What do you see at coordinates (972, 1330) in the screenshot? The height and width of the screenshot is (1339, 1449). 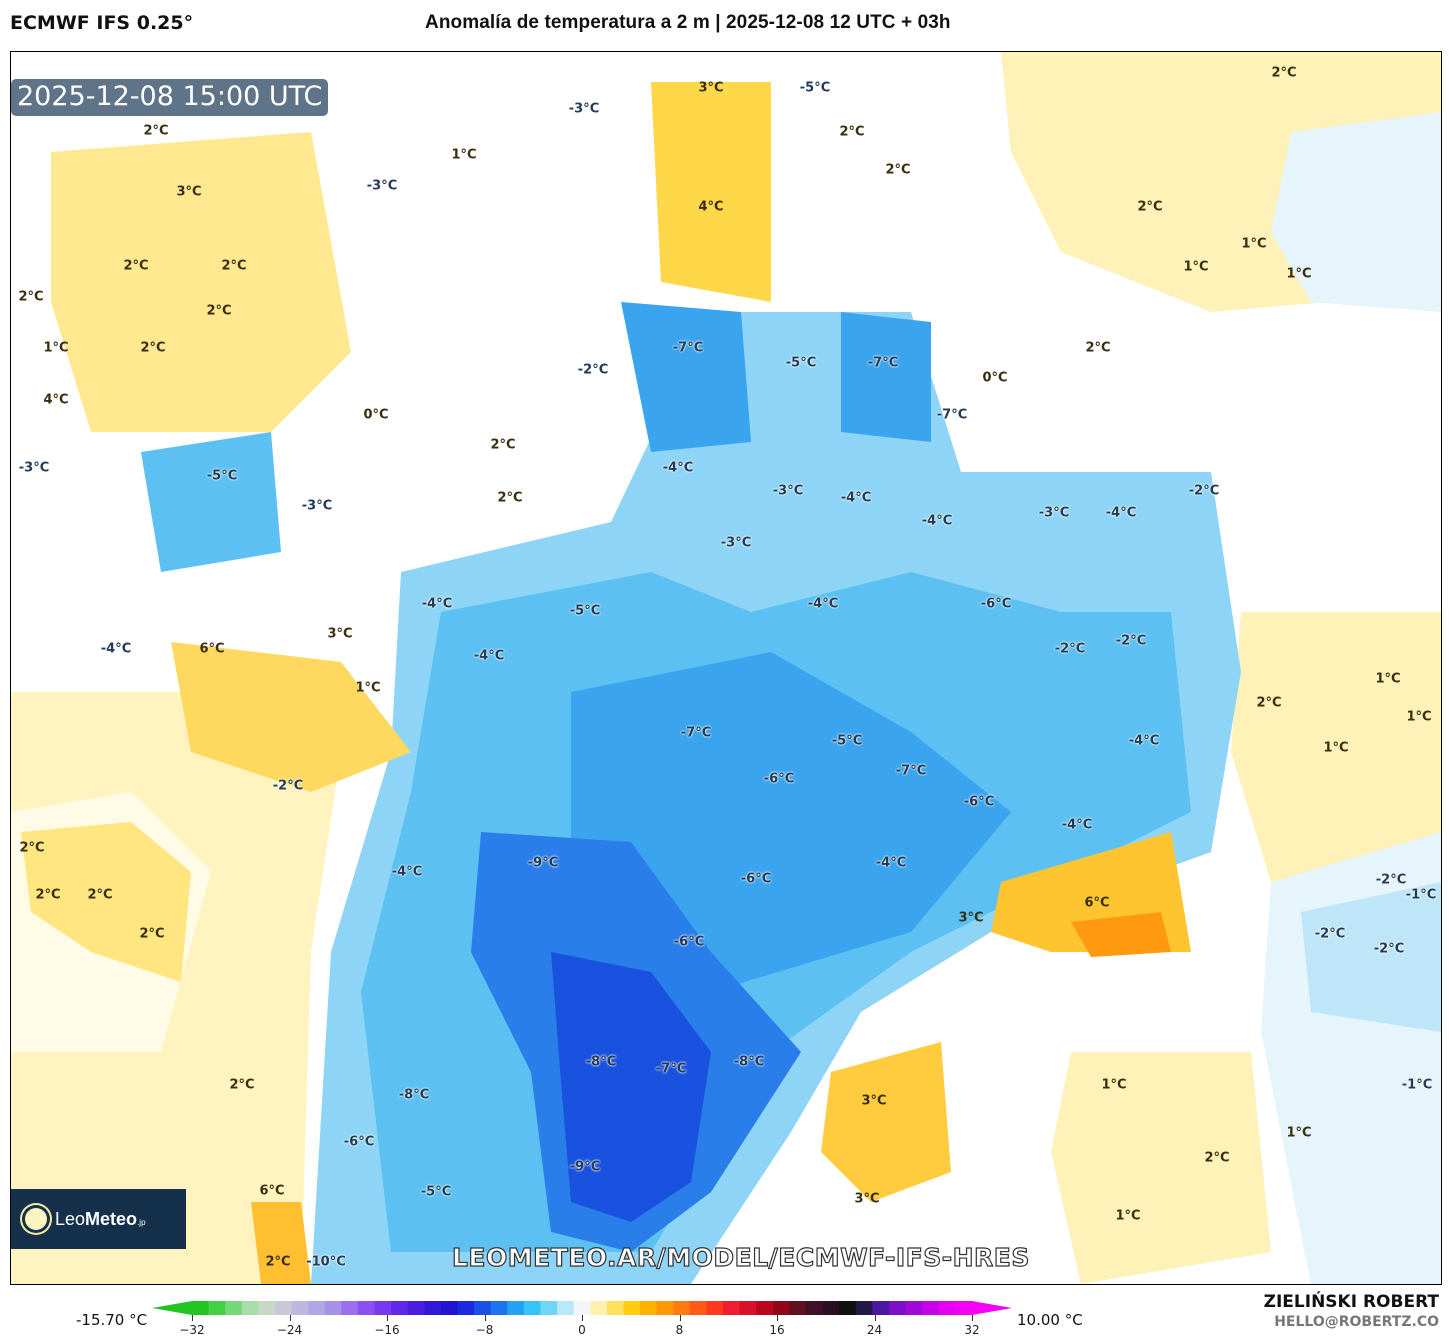 I see `tick-label: 32` at bounding box center [972, 1330].